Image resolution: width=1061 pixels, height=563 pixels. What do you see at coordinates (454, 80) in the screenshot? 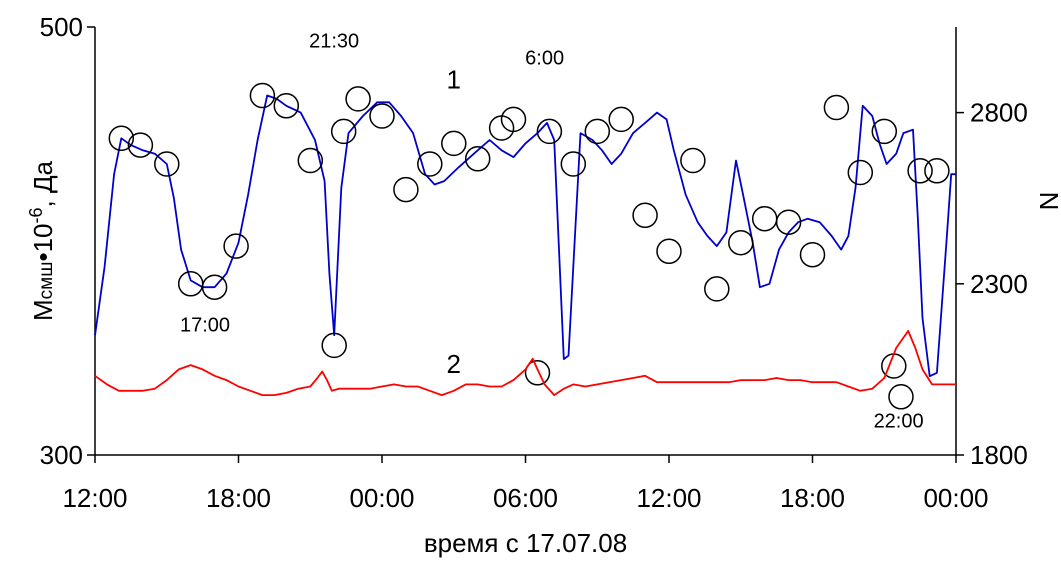
I see `annotation-label: 1` at bounding box center [454, 80].